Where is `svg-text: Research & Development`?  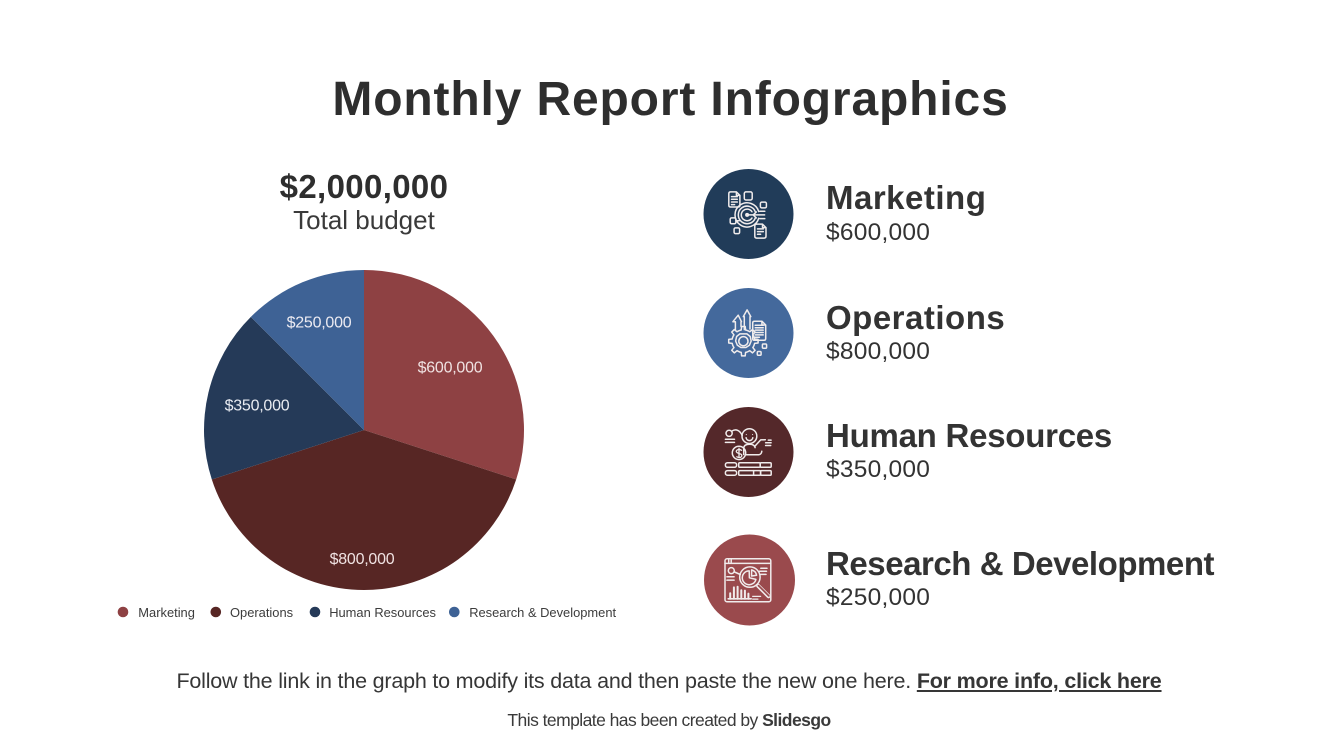 svg-text: Research & Development is located at coordinates (542, 612).